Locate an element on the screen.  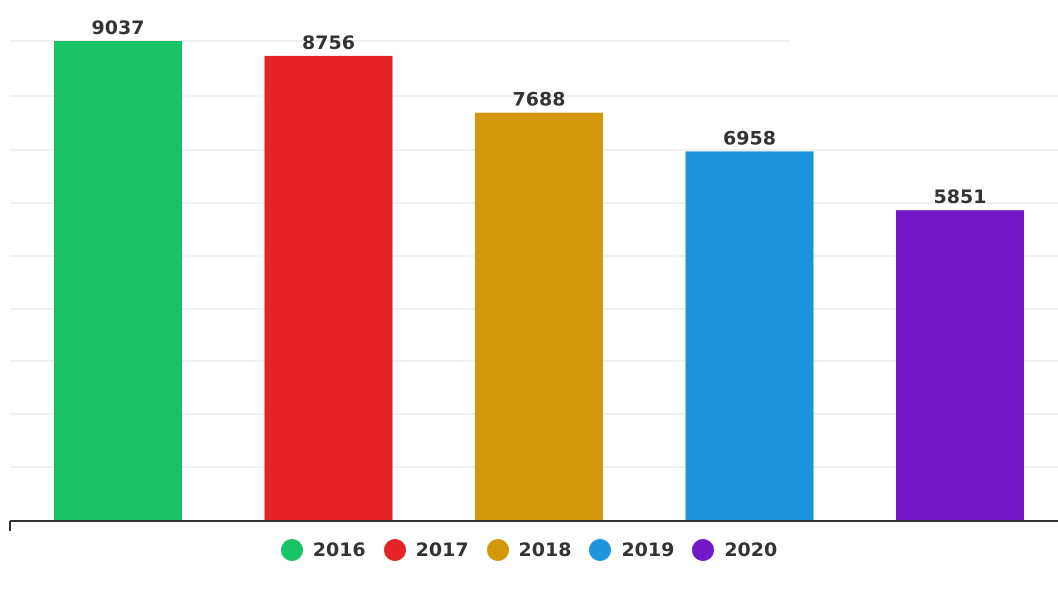
data-label-2017: 8756 is located at coordinates (328, 43).